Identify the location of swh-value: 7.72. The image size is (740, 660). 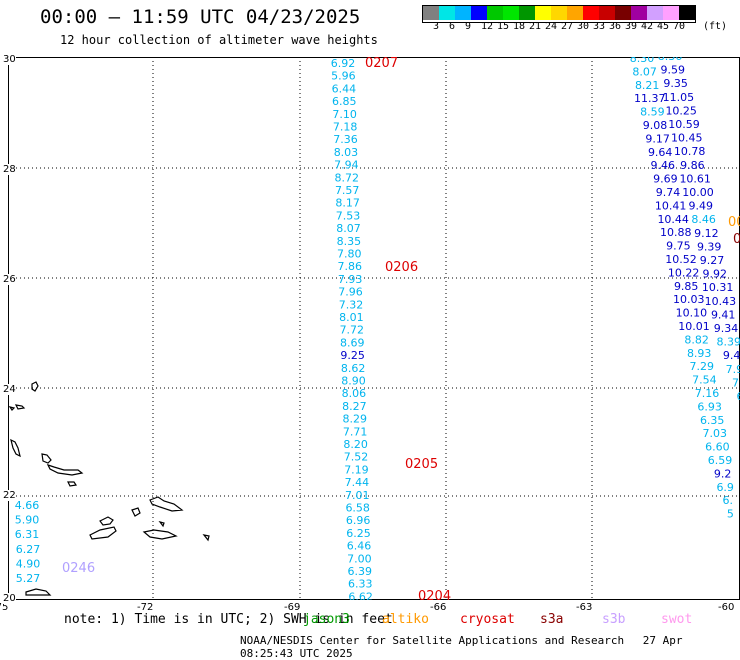
(352, 330).